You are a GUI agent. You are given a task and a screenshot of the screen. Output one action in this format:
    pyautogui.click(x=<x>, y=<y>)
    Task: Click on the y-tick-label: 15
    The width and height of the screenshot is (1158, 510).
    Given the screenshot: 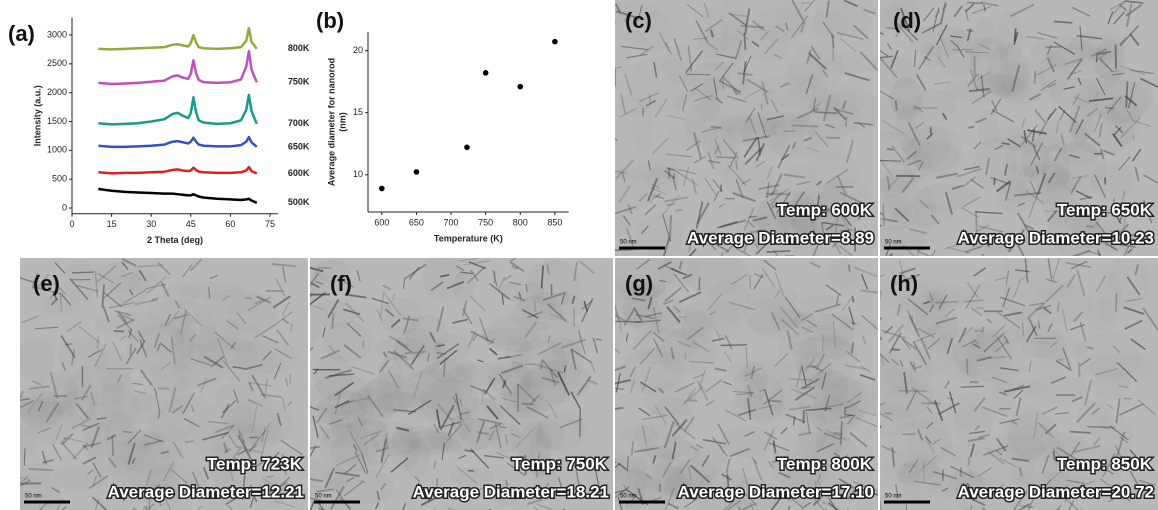 What is the action you would take?
    pyautogui.click(x=358, y=112)
    